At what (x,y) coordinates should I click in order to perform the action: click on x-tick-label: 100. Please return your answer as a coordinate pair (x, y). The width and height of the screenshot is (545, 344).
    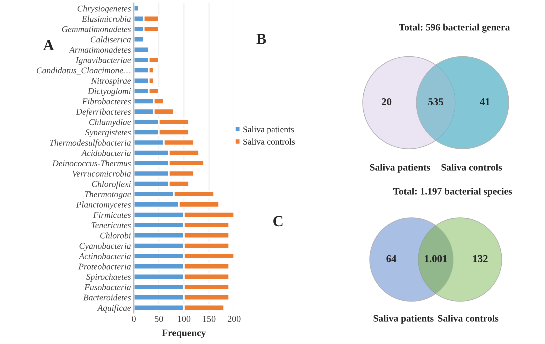
    Looking at the image, I should click on (184, 319).